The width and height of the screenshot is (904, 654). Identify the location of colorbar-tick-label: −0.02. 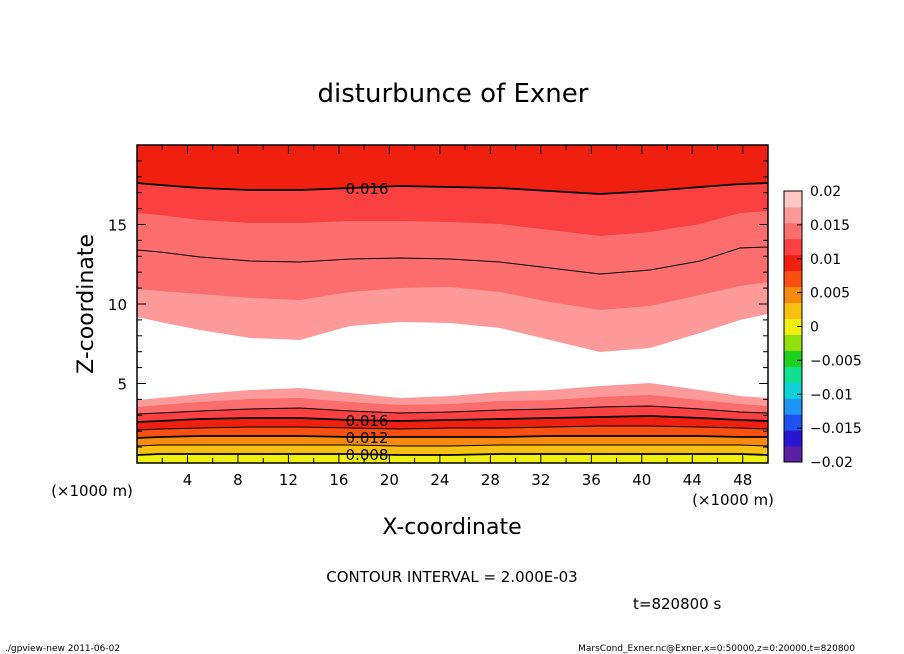
(831, 463).